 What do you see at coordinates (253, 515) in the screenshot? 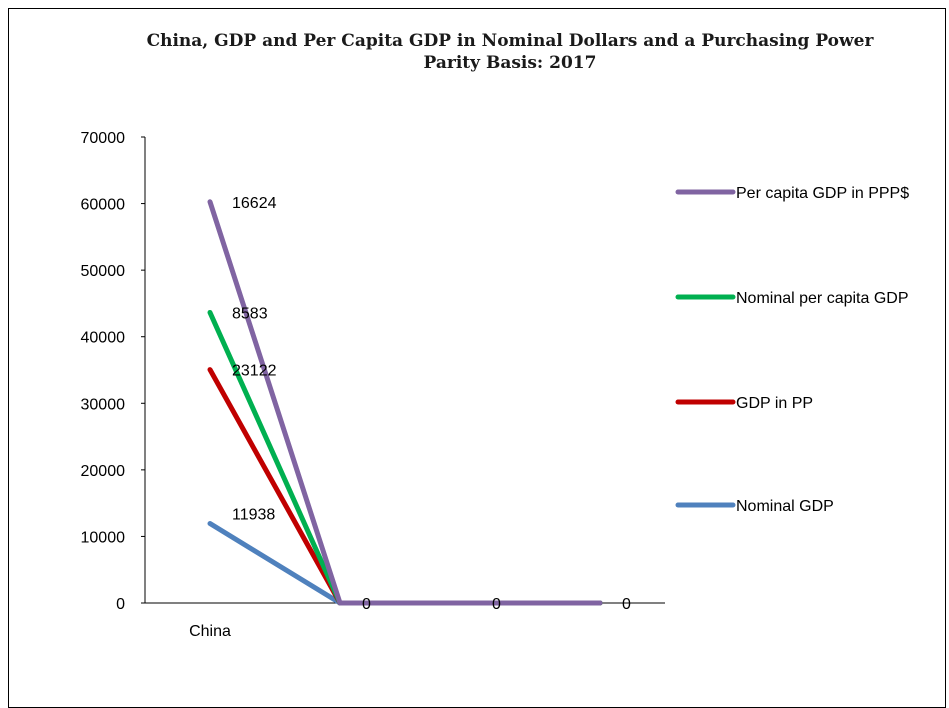
I see `data-label: 11938` at bounding box center [253, 515].